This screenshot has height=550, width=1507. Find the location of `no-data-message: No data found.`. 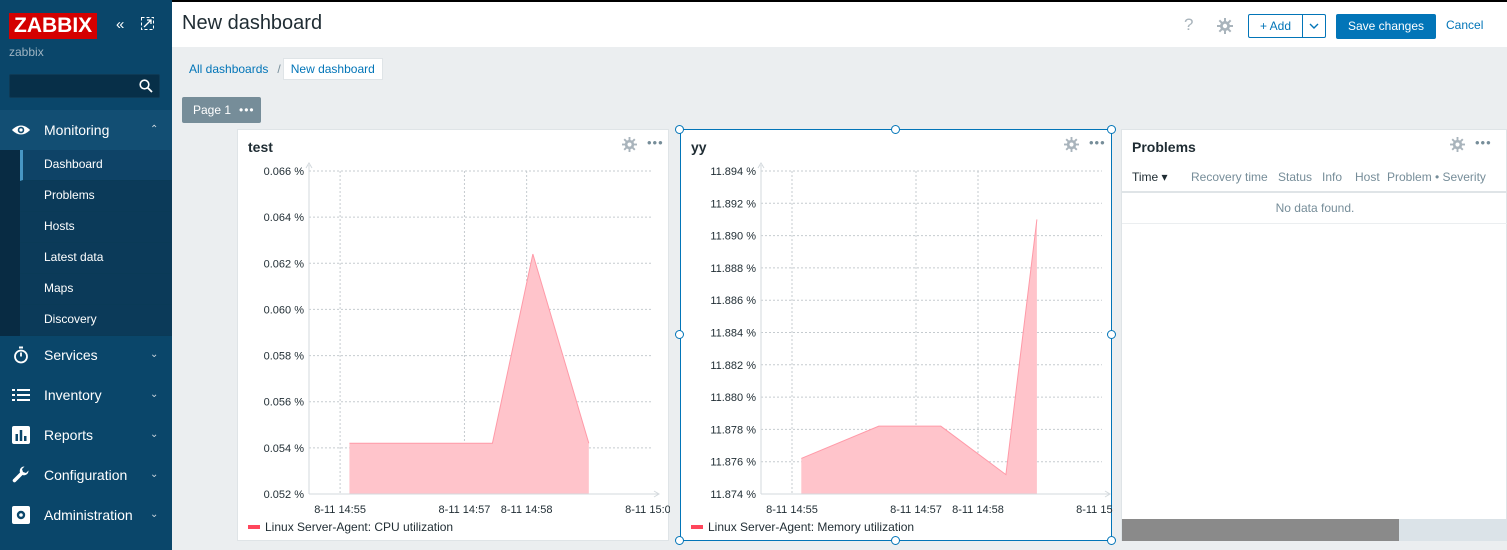

no-data-message: No data found. is located at coordinates (1314, 209).